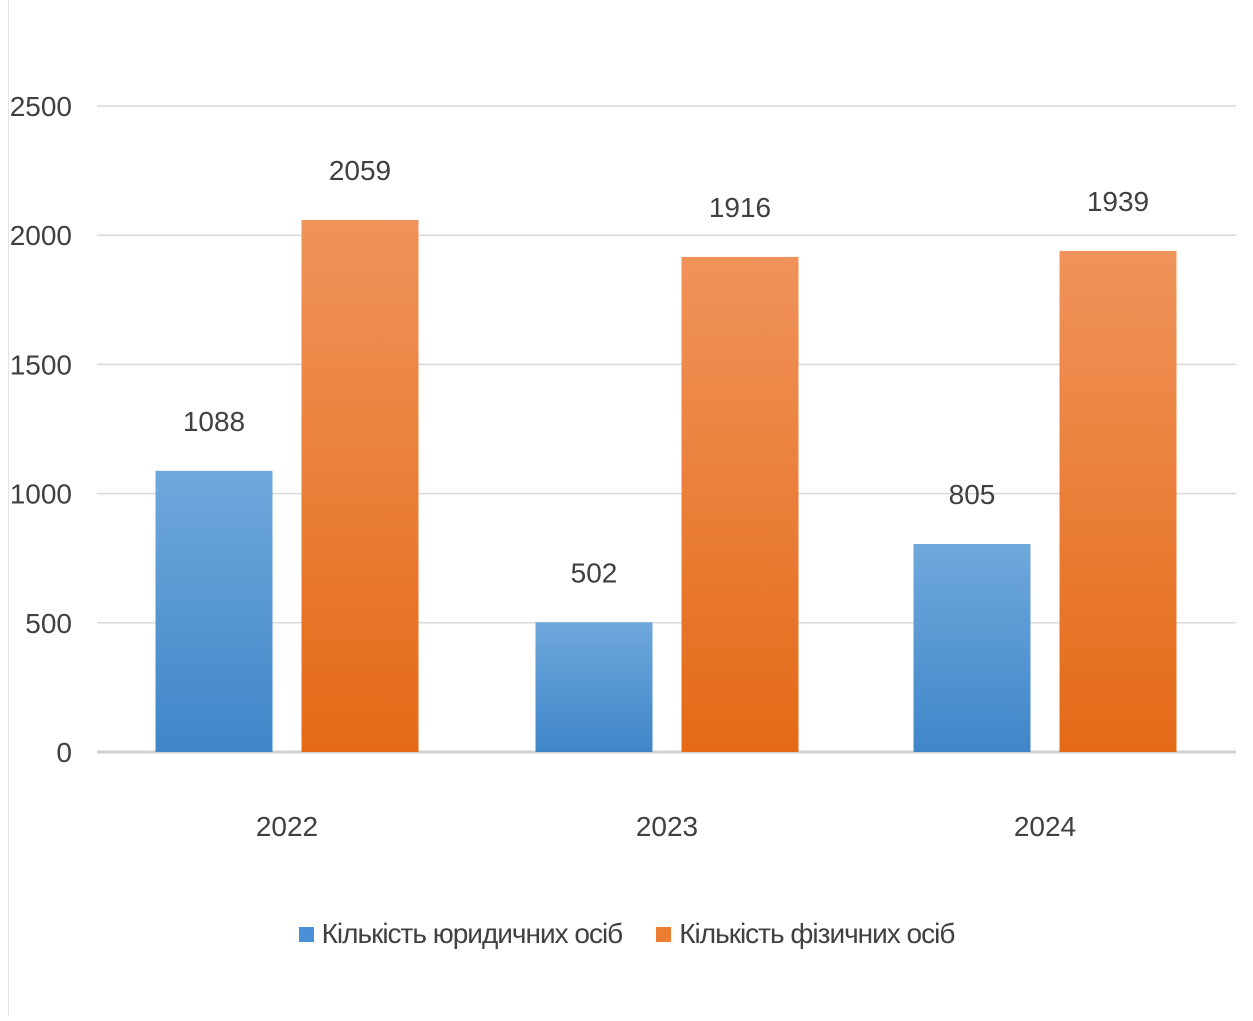 The height and width of the screenshot is (1021, 1253). I want to click on y-tick-label-1000: 1000, so click(41, 494).